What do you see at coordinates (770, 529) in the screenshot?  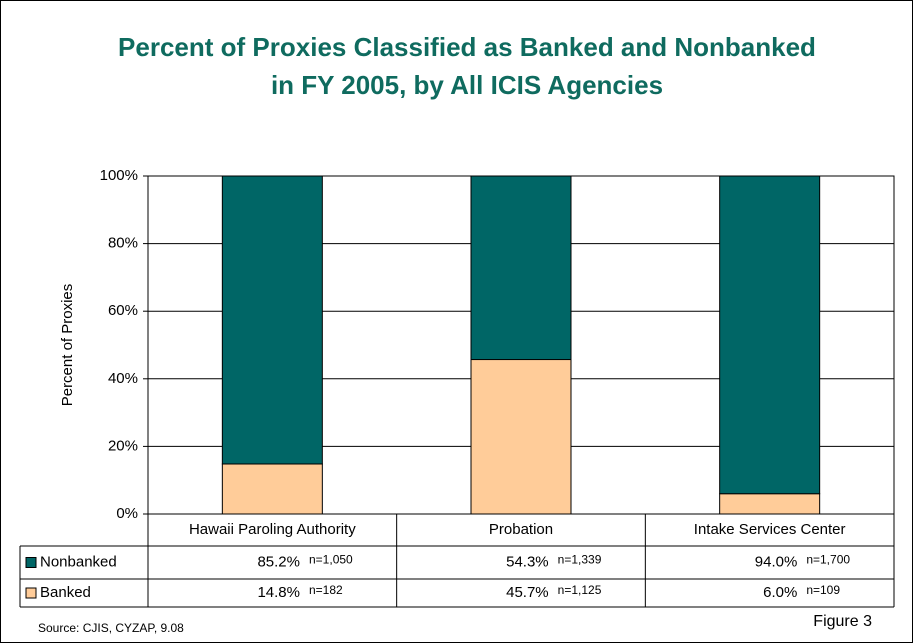 I see `x-tick-label: Intake Services Center` at bounding box center [770, 529].